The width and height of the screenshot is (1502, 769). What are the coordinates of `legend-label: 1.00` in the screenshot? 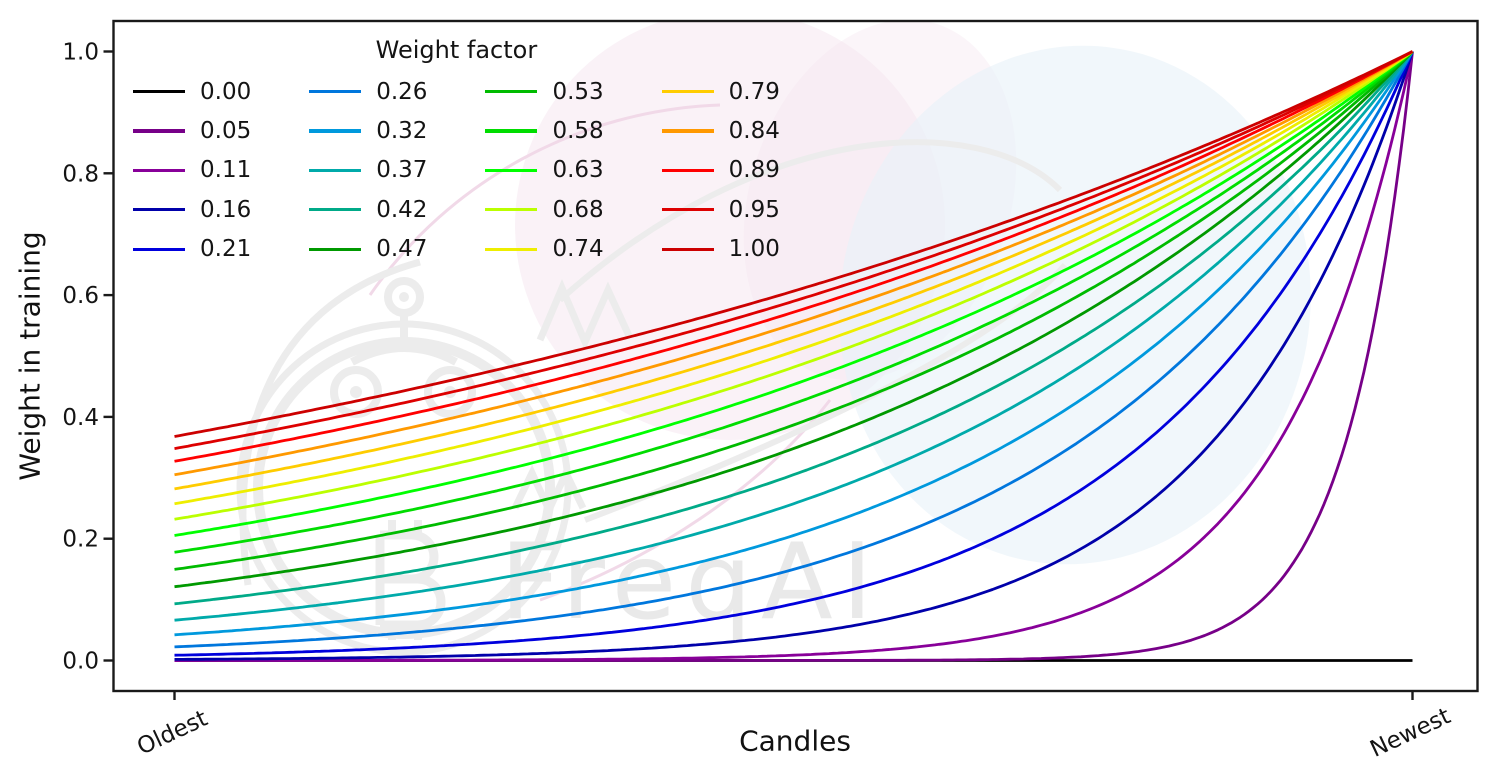 It's located at (754, 249).